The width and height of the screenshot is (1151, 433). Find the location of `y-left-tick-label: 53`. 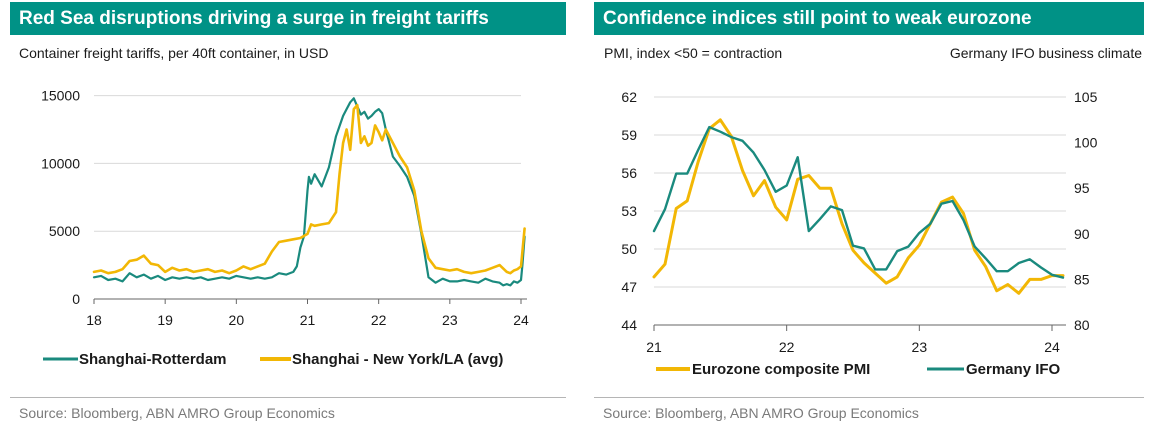

y-left-tick-label: 53 is located at coordinates (629, 211).